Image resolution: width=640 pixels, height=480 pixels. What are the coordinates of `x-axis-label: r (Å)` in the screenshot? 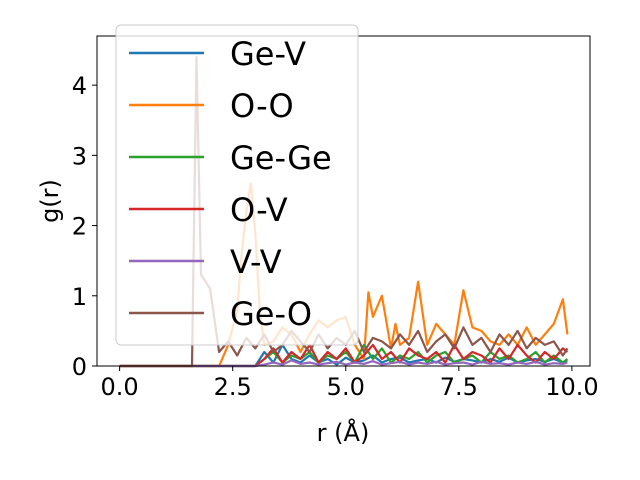 It's located at (343, 432).